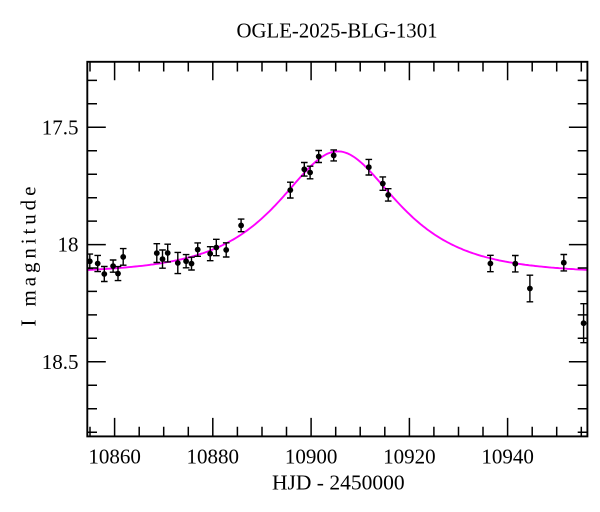  What do you see at coordinates (60, 127) in the screenshot?
I see `svg-text: 17.5` at bounding box center [60, 127].